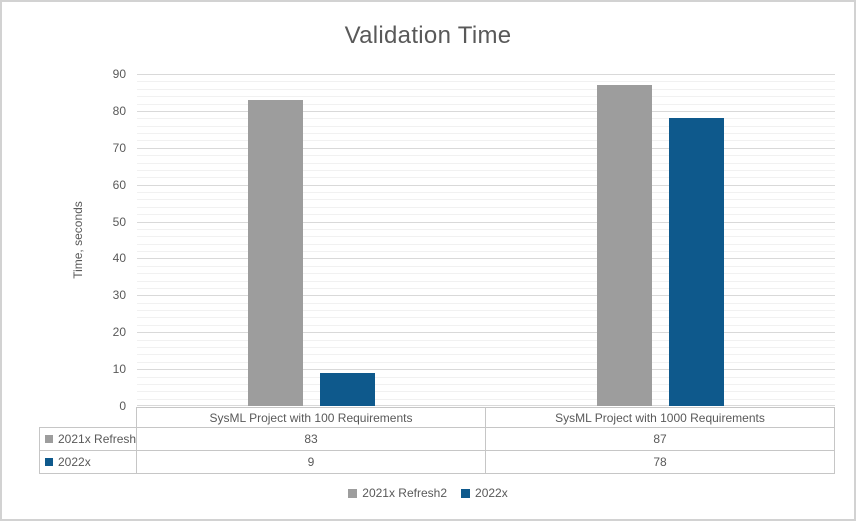  What do you see at coordinates (428, 35) in the screenshot?
I see `chart-title: Validation Time` at bounding box center [428, 35].